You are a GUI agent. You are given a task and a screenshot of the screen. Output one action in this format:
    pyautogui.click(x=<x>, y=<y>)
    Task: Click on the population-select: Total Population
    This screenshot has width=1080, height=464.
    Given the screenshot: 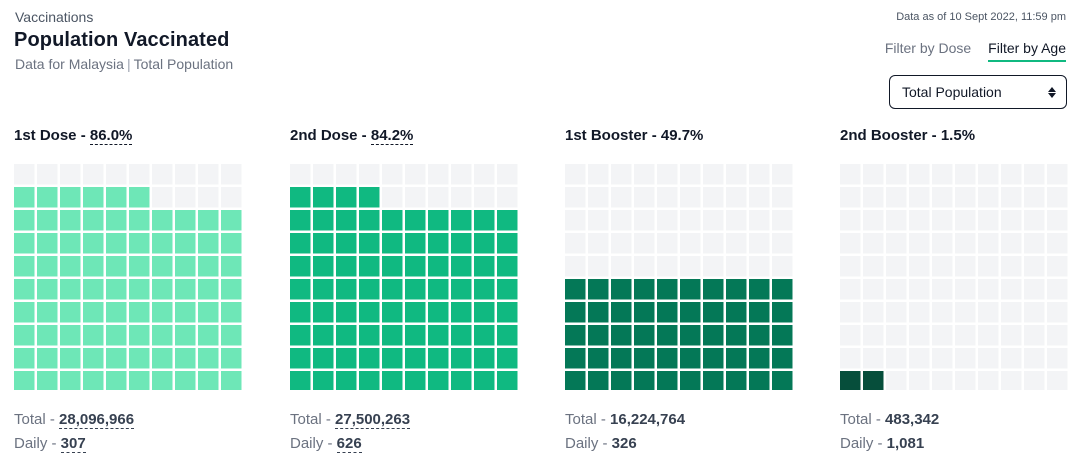 What is the action you would take?
    pyautogui.click(x=978, y=92)
    